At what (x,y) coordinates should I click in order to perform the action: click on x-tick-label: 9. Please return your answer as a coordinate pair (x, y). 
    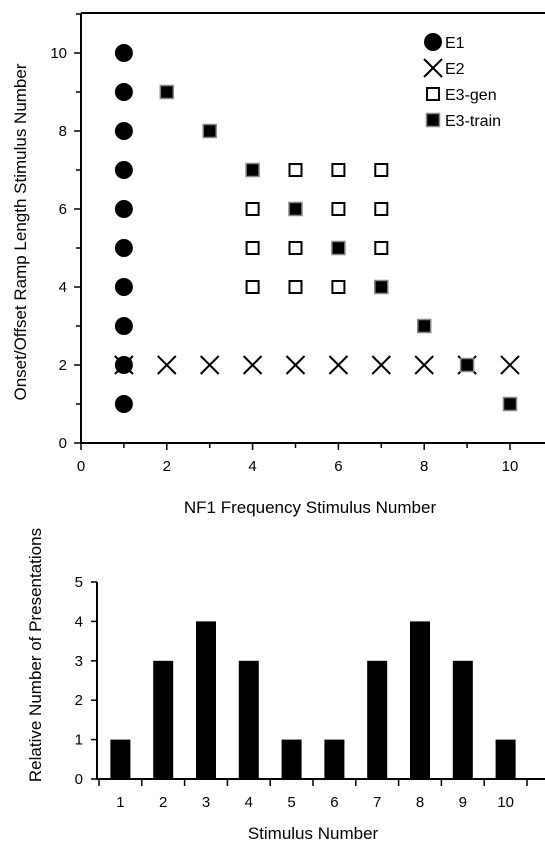
    Looking at the image, I should click on (463, 802).